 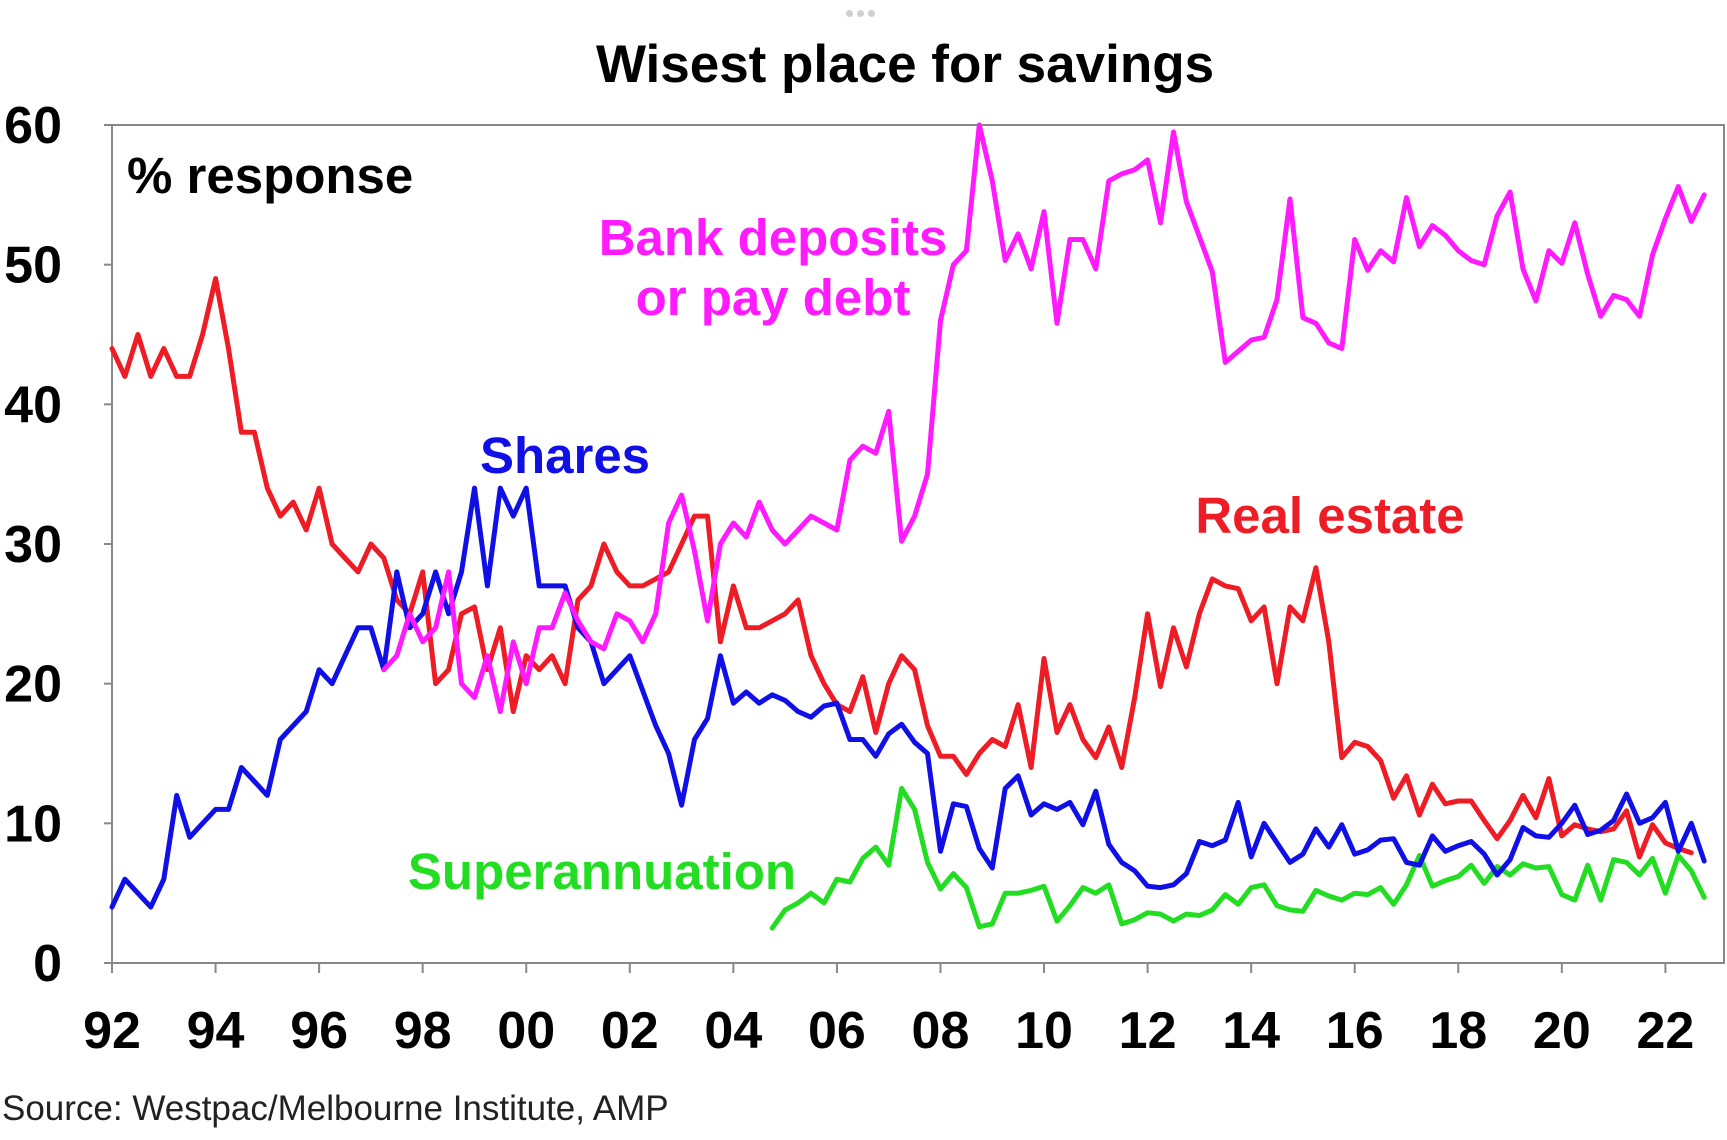 What do you see at coordinates (33, 405) in the screenshot?
I see `y-tick-label: 40` at bounding box center [33, 405].